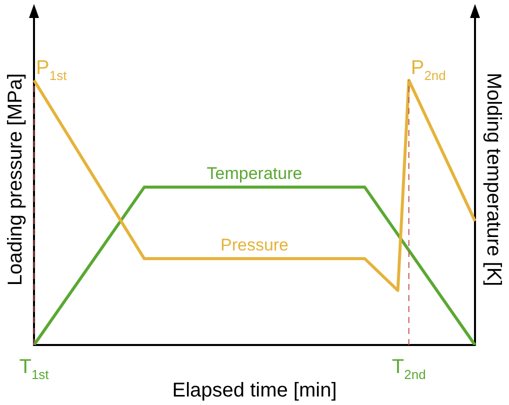 The width and height of the screenshot is (509, 405). Describe the element at coordinates (15, 179) in the screenshot. I see `y-axis-title: Loading pressure [MPa]` at that location.